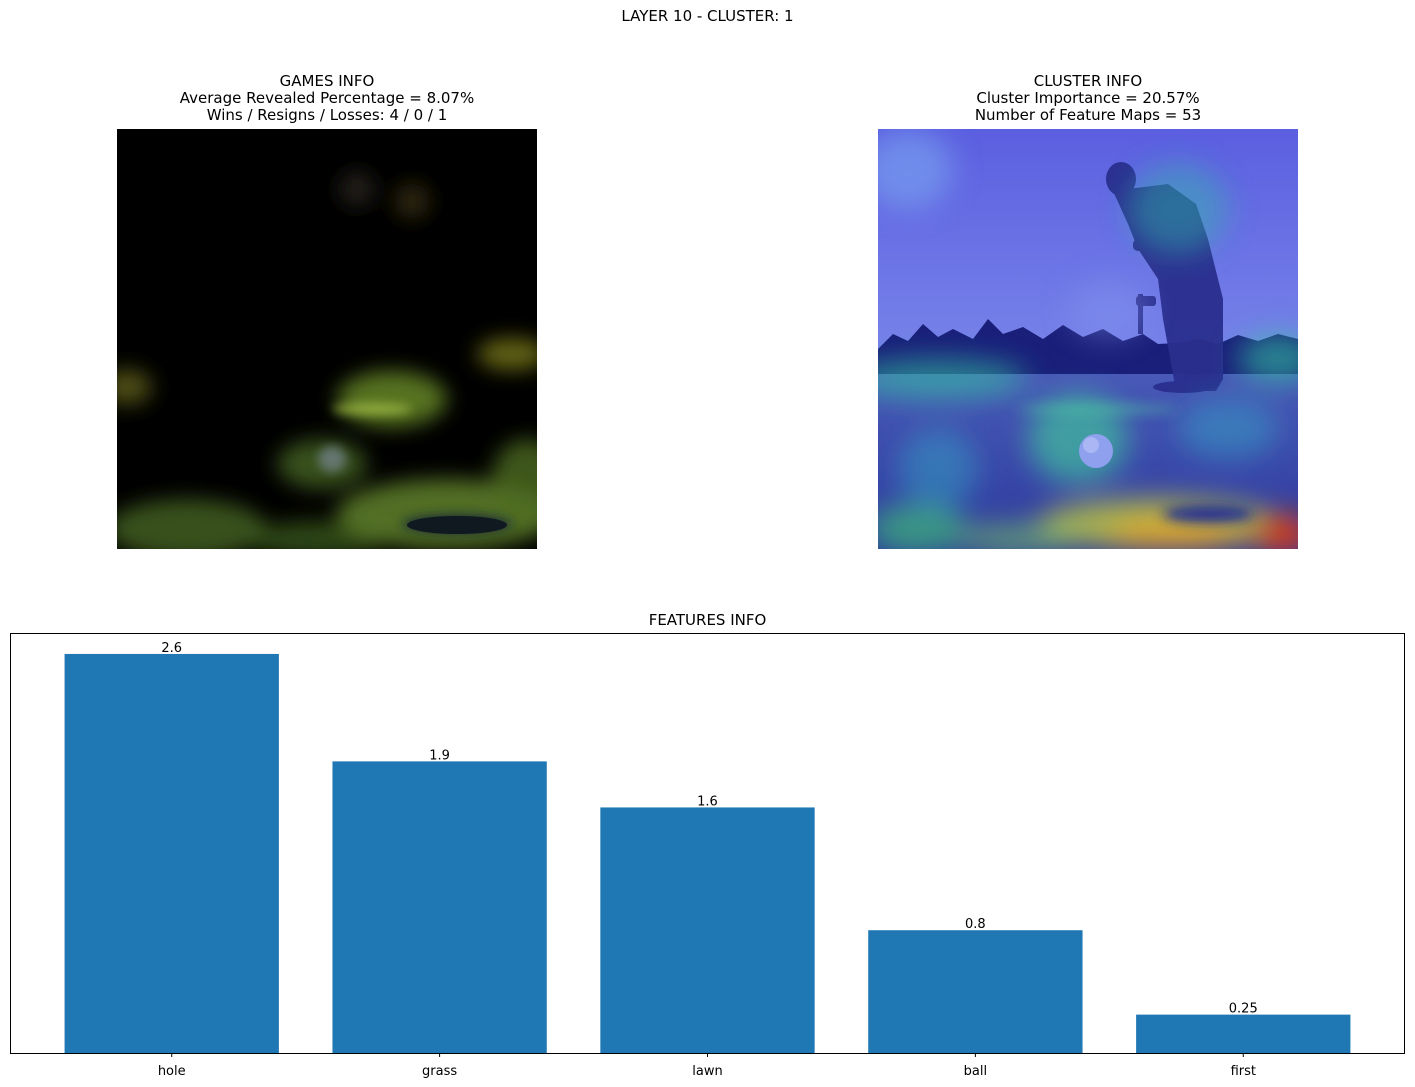 The image size is (1415, 1087). Describe the element at coordinates (439, 1071) in the screenshot. I see `x-tick-label-grass: grass` at that location.